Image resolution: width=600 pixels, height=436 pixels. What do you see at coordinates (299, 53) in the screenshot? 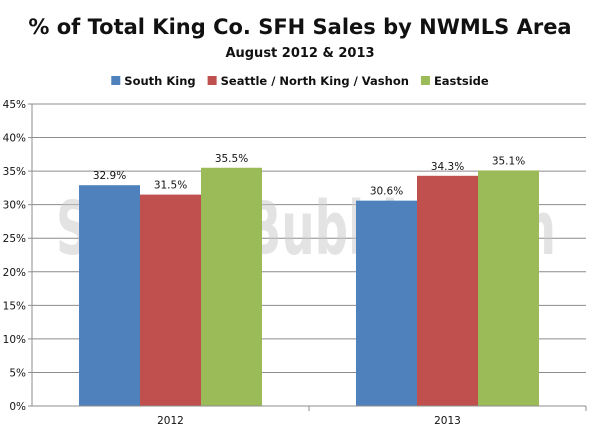
I see `chart-subtitle: August 2012 & 2013` at bounding box center [299, 53].